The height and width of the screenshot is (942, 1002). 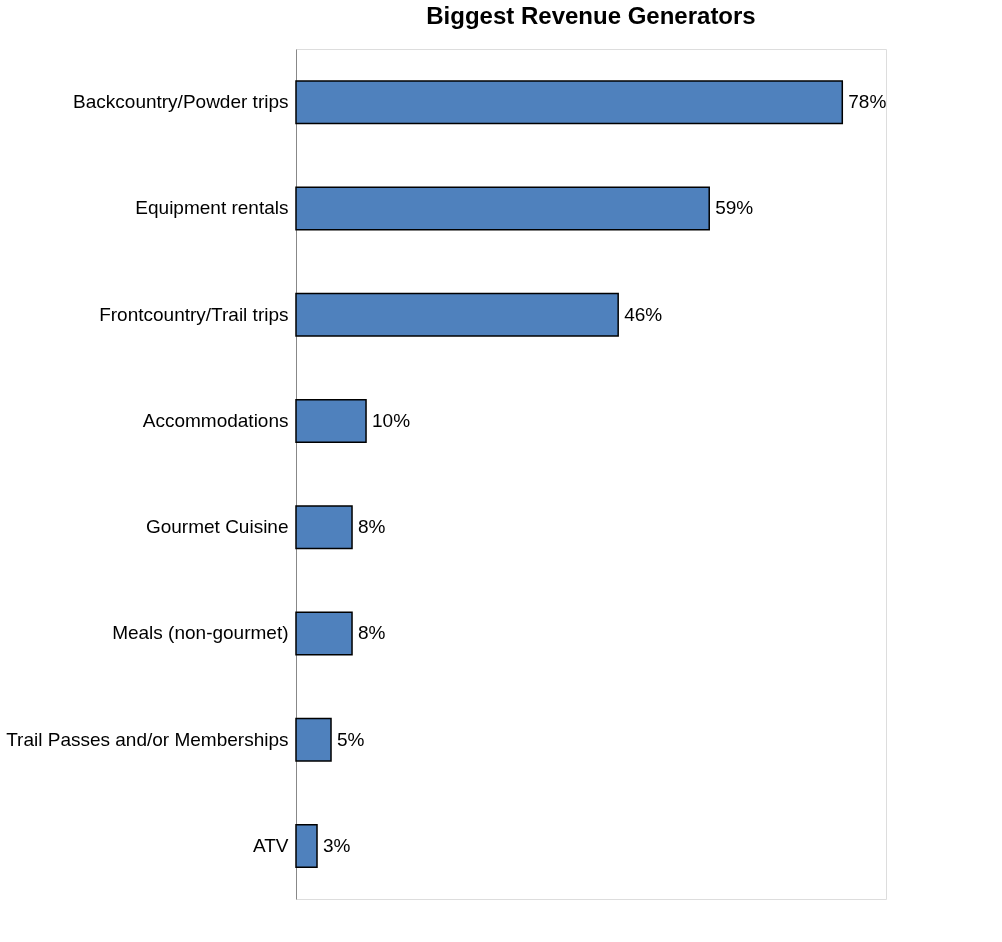 What do you see at coordinates (147, 739) in the screenshot?
I see `y-tick-label: Trail Passes and/or Memberships` at bounding box center [147, 739].